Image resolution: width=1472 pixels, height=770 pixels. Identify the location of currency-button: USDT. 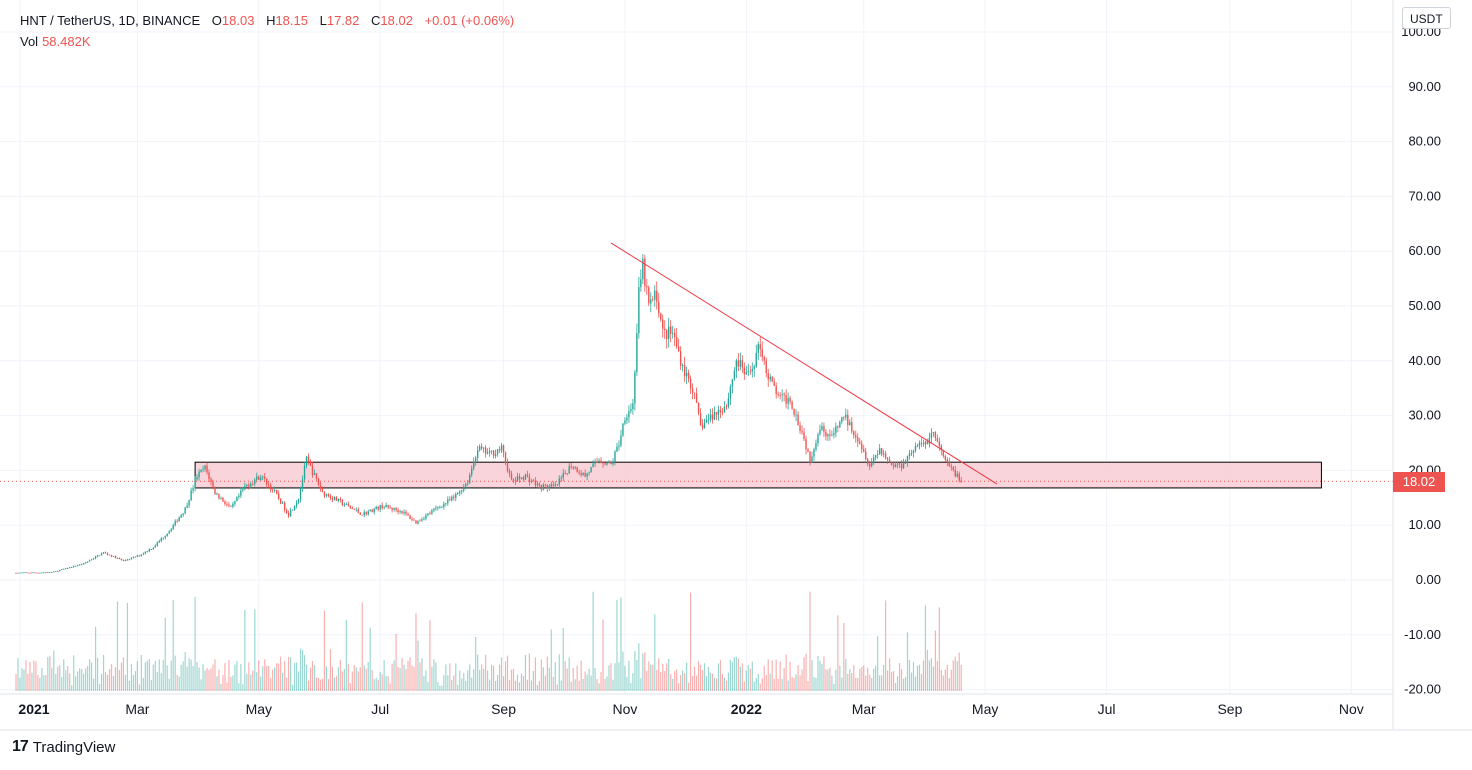
(1426, 18).